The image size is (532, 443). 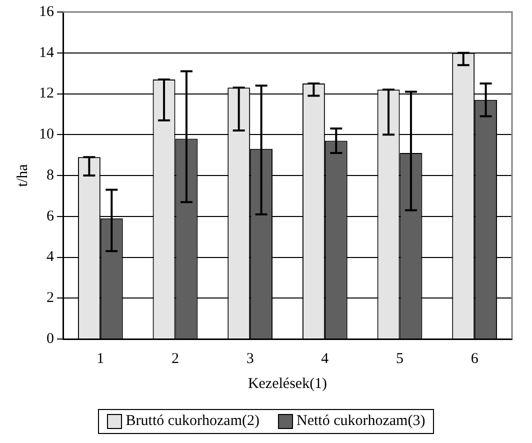 What do you see at coordinates (50, 298) in the screenshot?
I see `y-tick-label: 2` at bounding box center [50, 298].